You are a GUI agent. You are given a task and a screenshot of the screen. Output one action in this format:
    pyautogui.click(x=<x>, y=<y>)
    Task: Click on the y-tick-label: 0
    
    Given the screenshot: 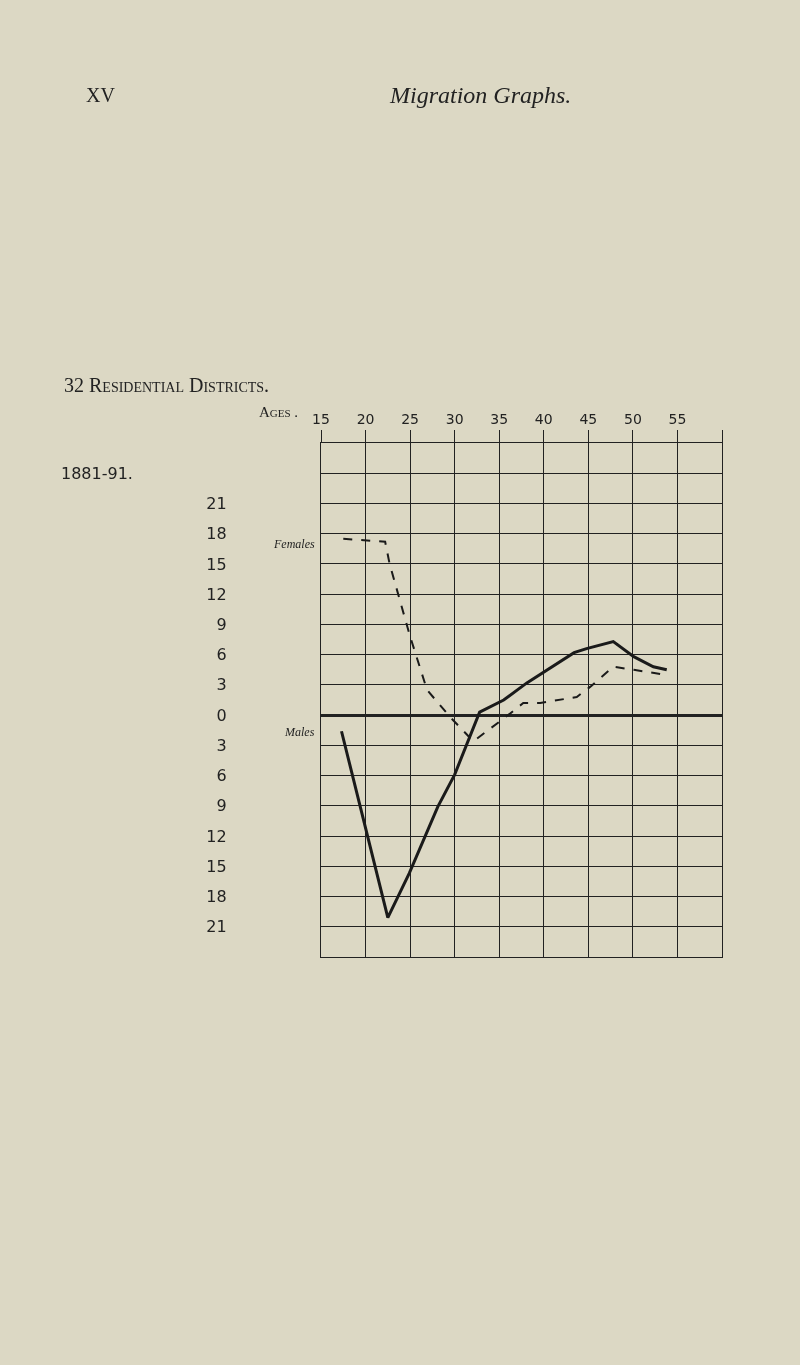 What is the action you would take?
    pyautogui.click(x=221, y=715)
    